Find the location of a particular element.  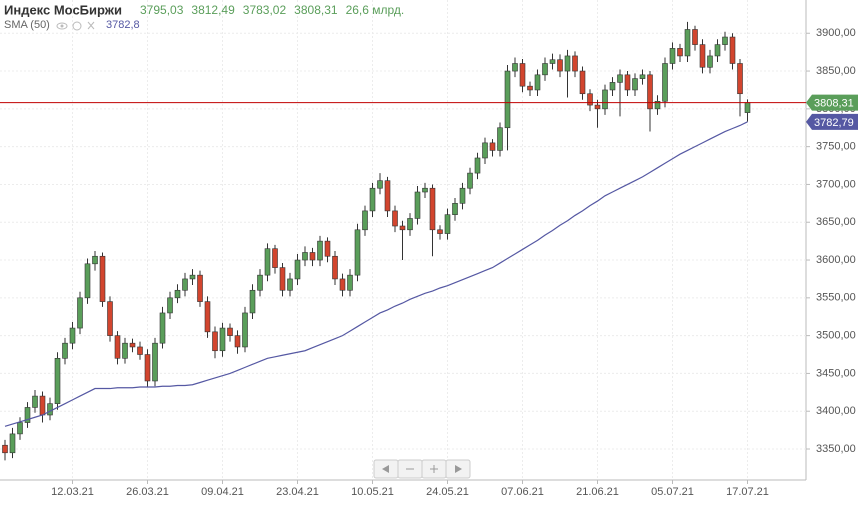

x-tick-label: 09.04.21 is located at coordinates (222, 492).